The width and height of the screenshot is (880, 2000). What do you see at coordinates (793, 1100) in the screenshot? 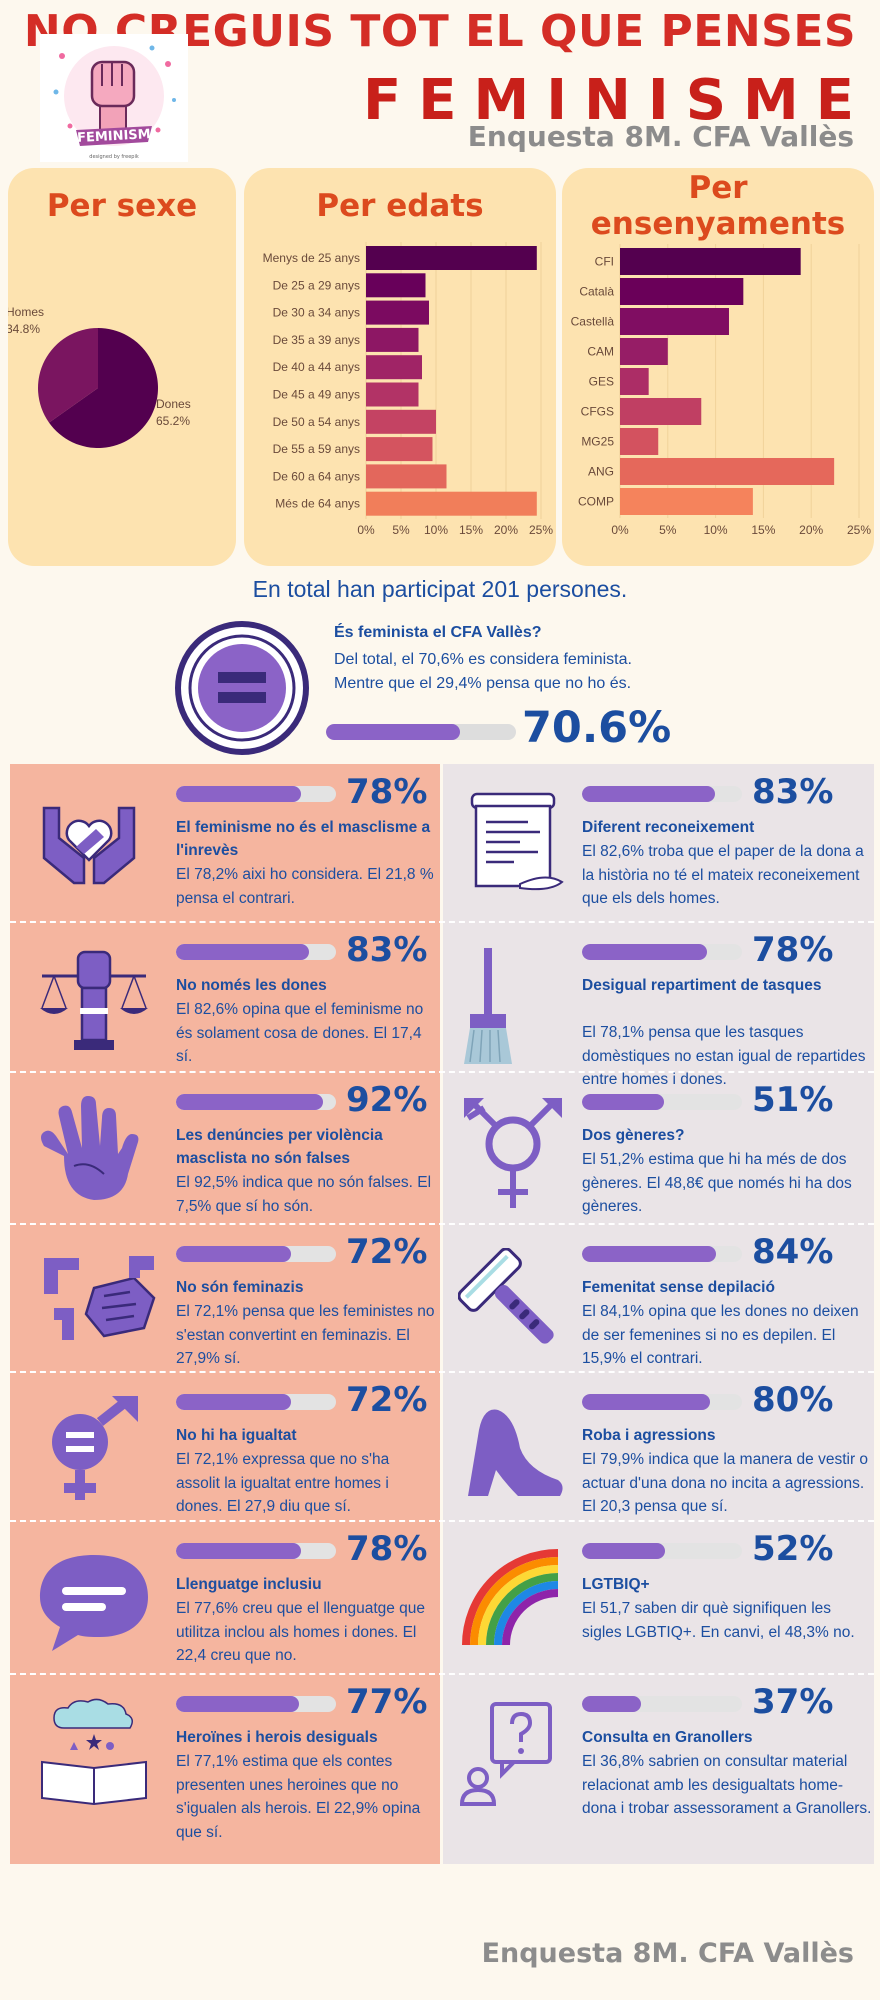
I see `right-item-3-percent: 51%` at bounding box center [793, 1100].